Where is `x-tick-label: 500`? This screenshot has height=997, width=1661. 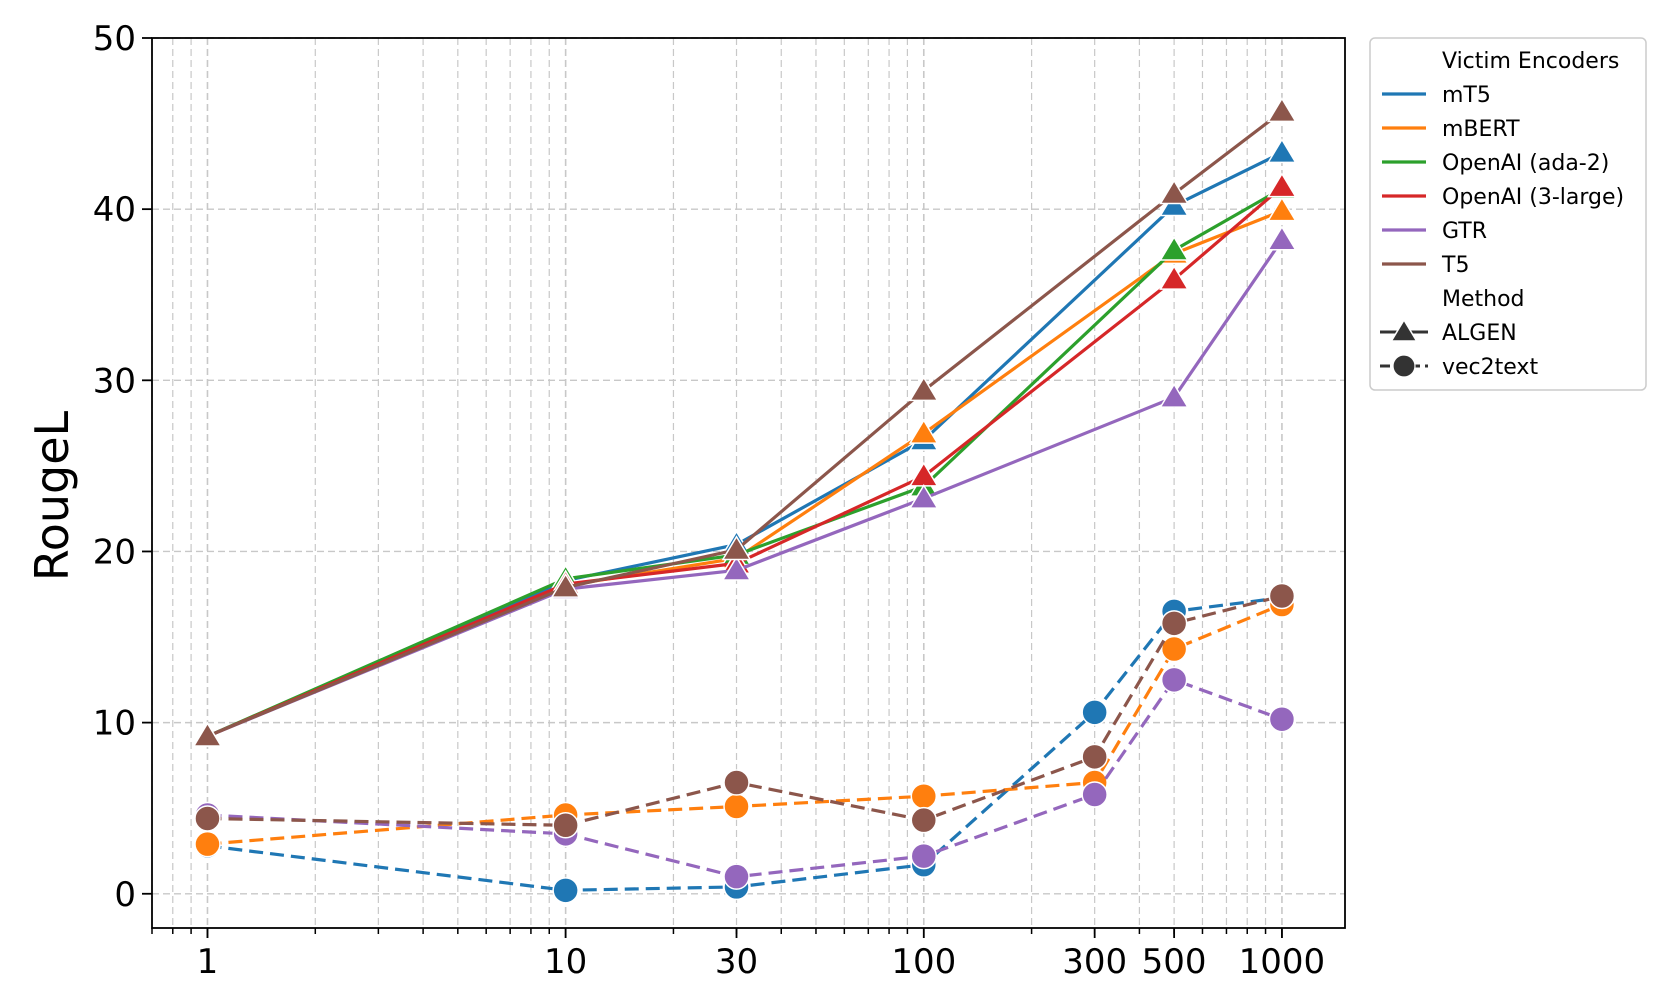
x-tick-label: 500 is located at coordinates (1174, 962).